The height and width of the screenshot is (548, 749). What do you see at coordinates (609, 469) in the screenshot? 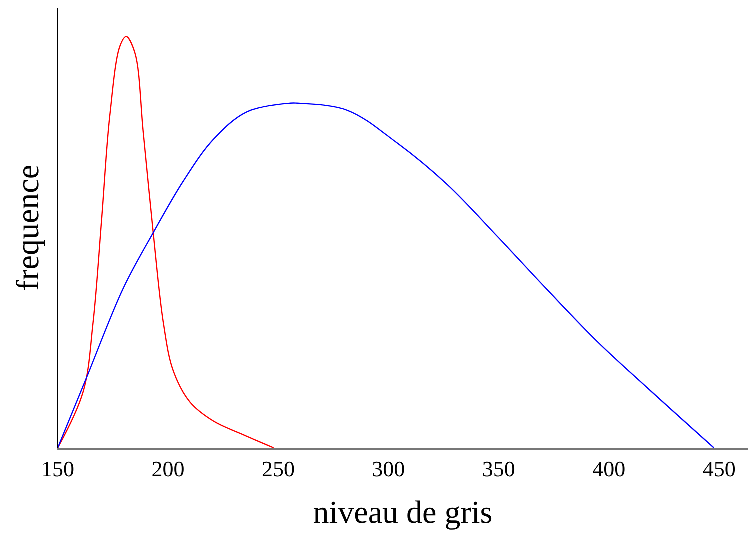
I see `x-tick-label: 400` at bounding box center [609, 469].